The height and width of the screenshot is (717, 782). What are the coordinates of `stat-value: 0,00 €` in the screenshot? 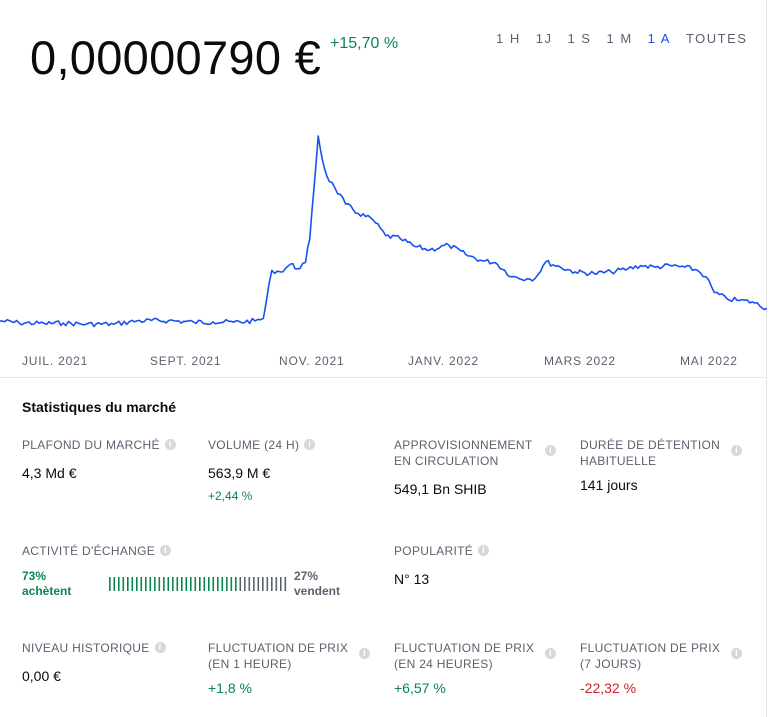 It's located at (41, 676).